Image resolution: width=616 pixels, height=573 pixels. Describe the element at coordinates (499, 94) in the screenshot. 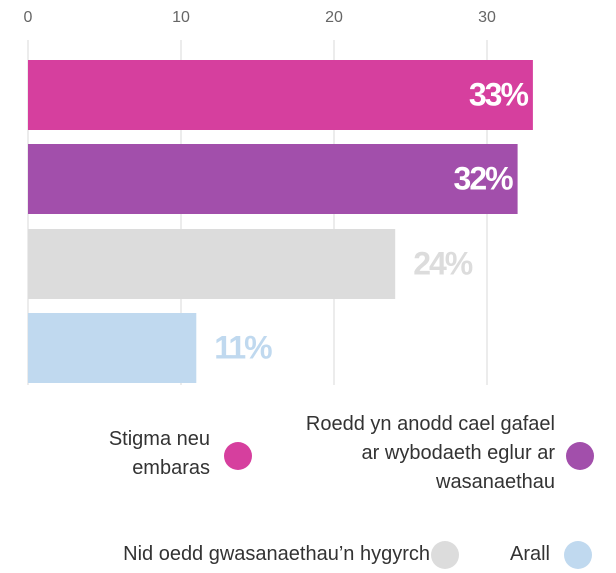

I see `value-label: 33%` at that location.